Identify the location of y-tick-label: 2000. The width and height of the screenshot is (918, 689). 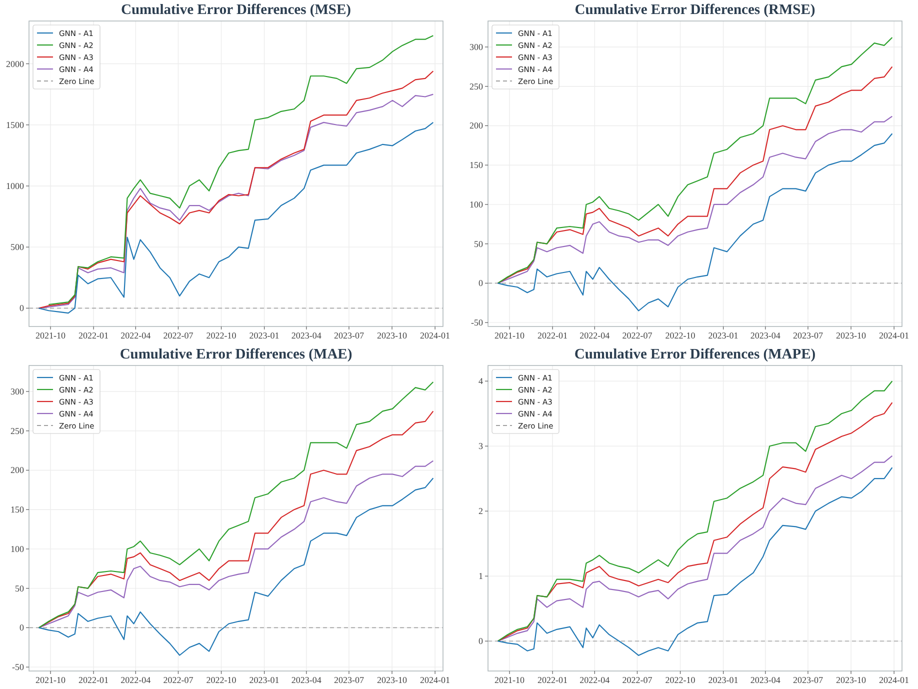
(15, 63).